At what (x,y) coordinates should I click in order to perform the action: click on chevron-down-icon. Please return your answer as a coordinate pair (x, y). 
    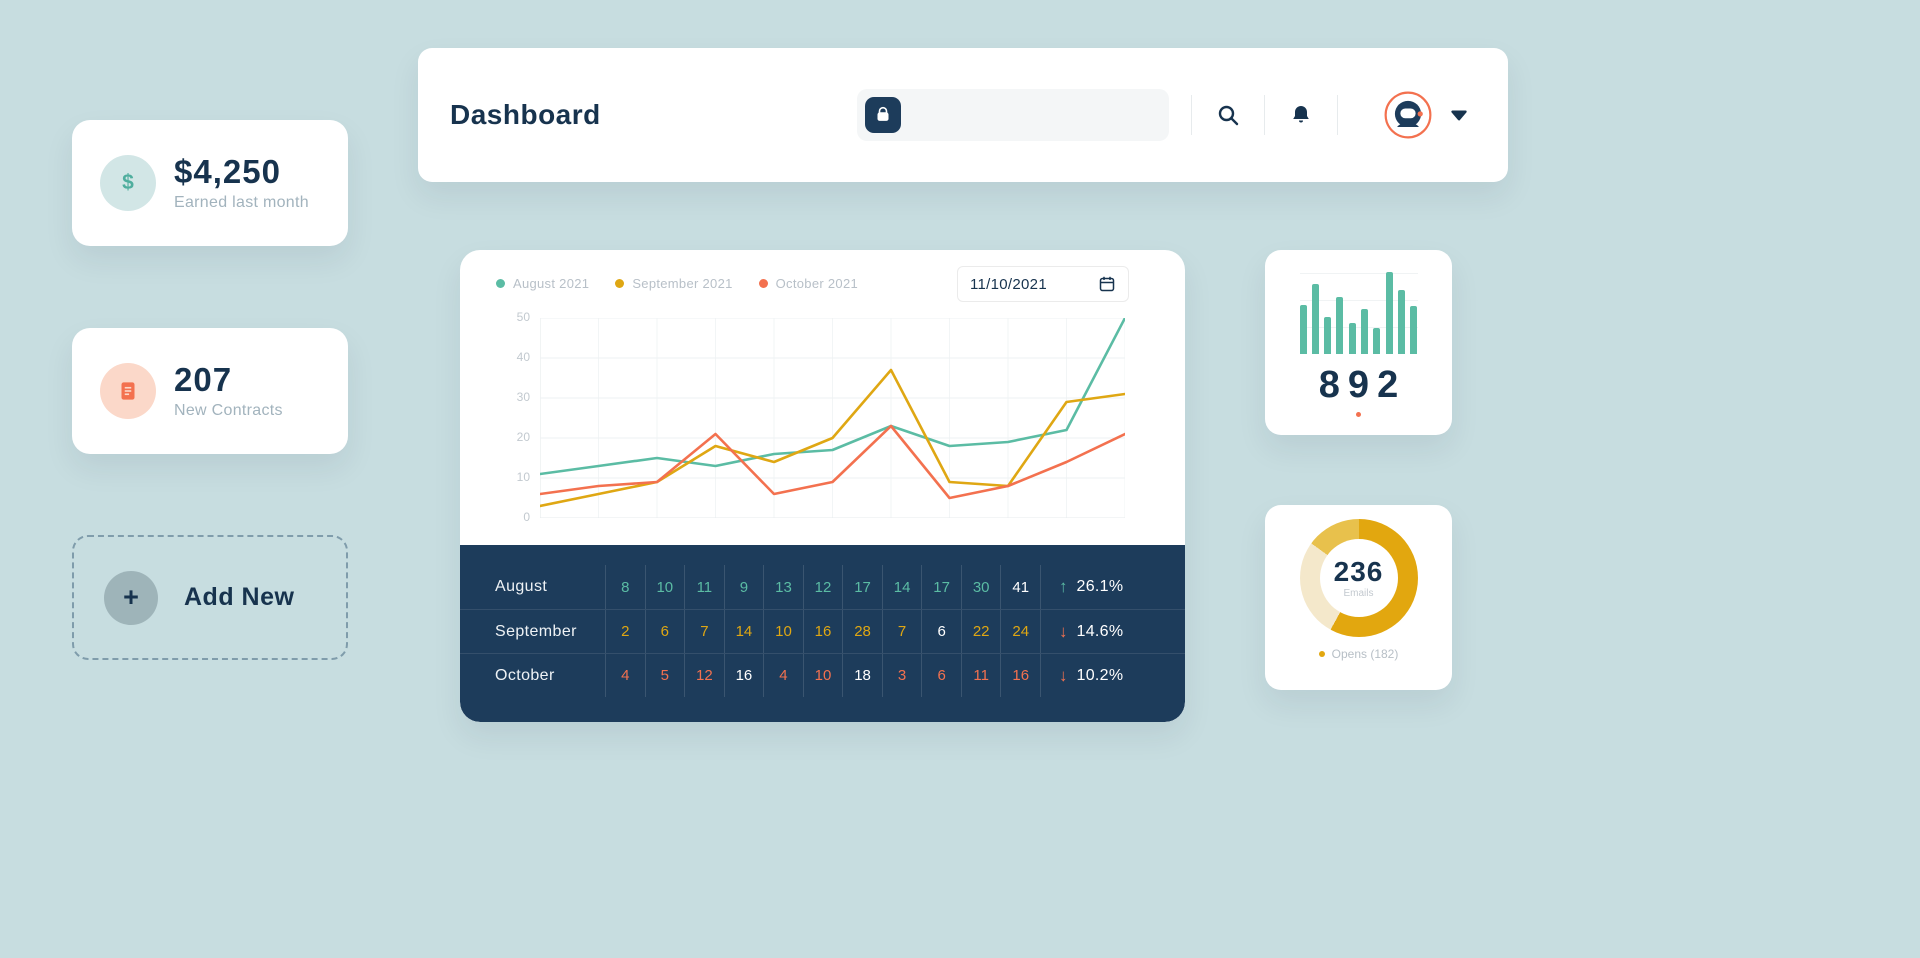
    Looking at the image, I should click on (1459, 115).